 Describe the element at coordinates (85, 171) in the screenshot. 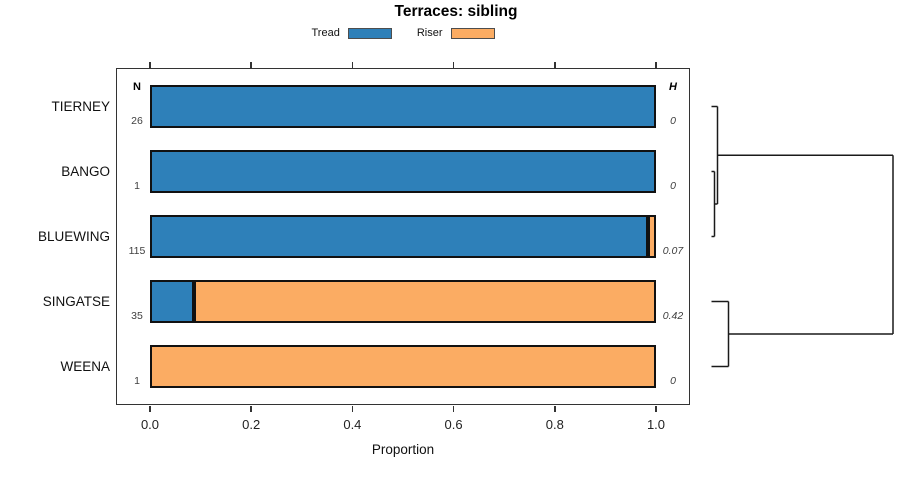

I see `category-label: BANGO` at that location.